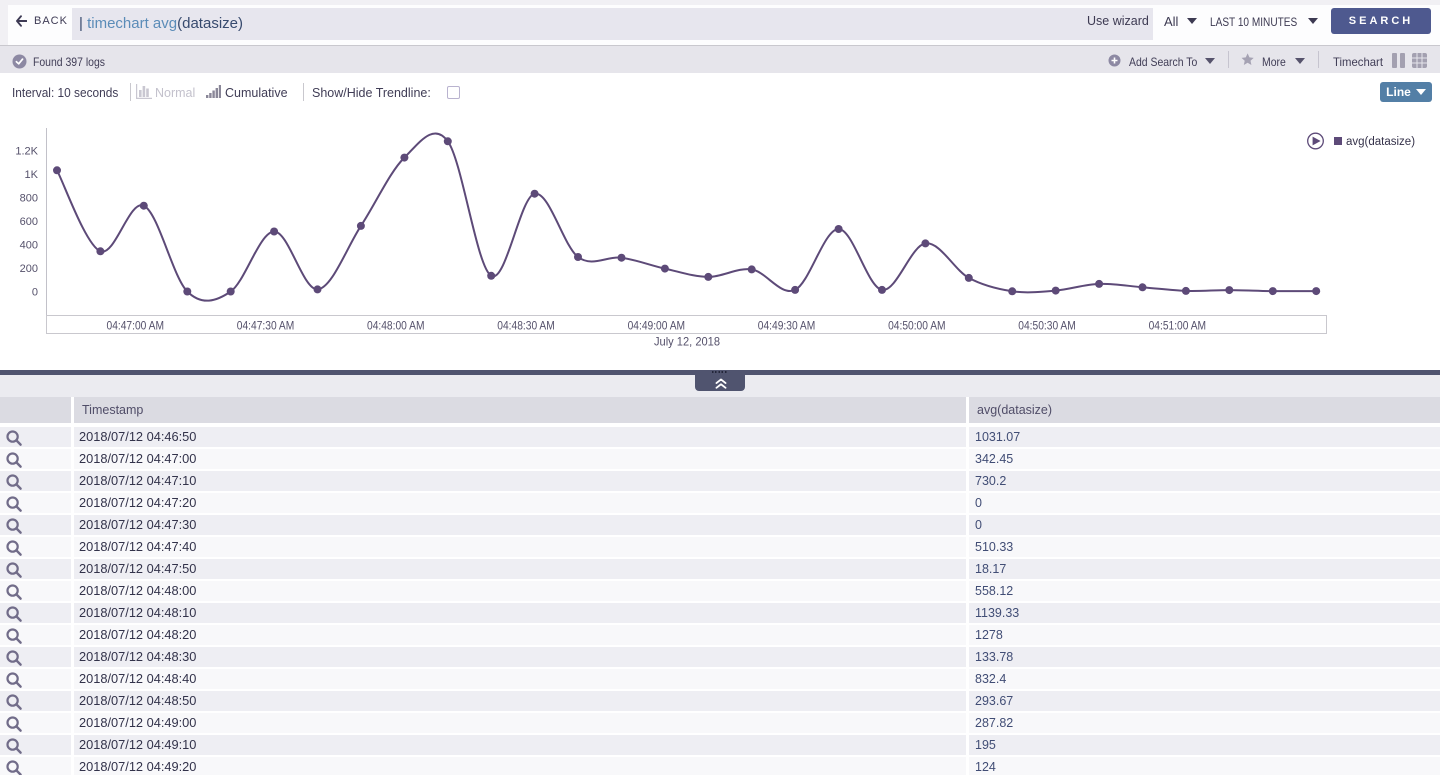 The image size is (1440, 775). Describe the element at coordinates (29, 246) in the screenshot. I see `svg-text: 400` at that location.